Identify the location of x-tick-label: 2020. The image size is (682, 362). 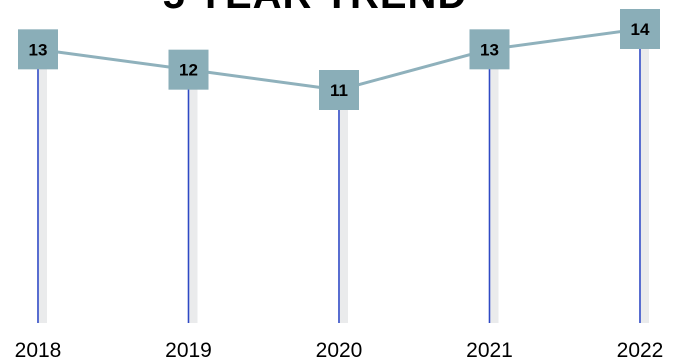
(339, 350).